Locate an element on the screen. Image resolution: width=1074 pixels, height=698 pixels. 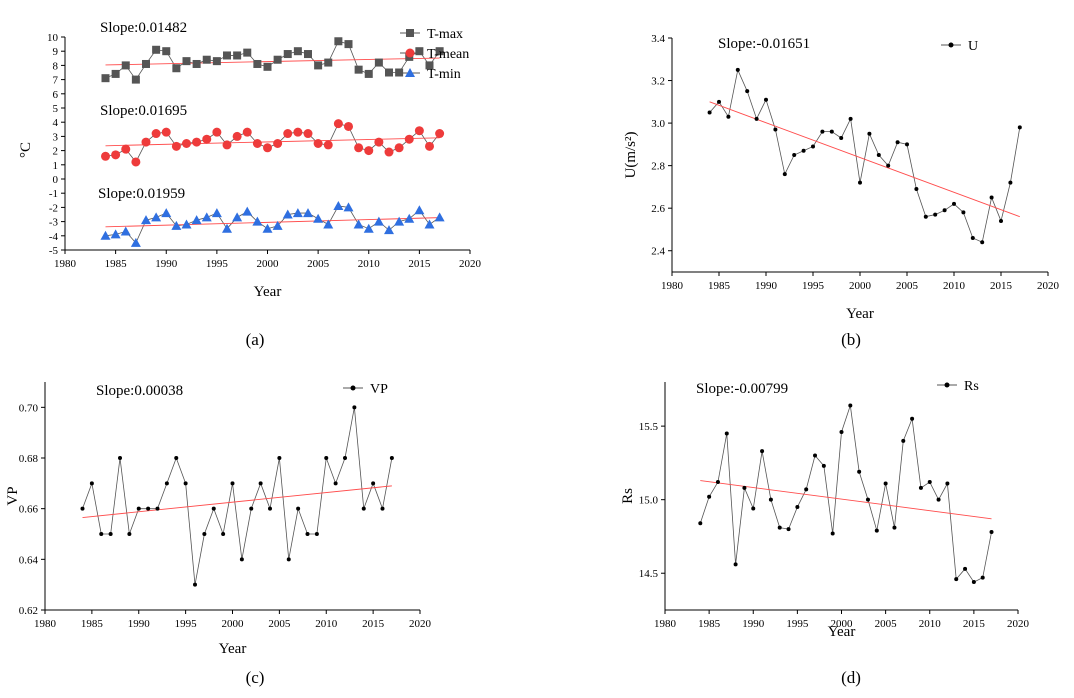
x-tick-label: 2005 is located at coordinates (907, 286).